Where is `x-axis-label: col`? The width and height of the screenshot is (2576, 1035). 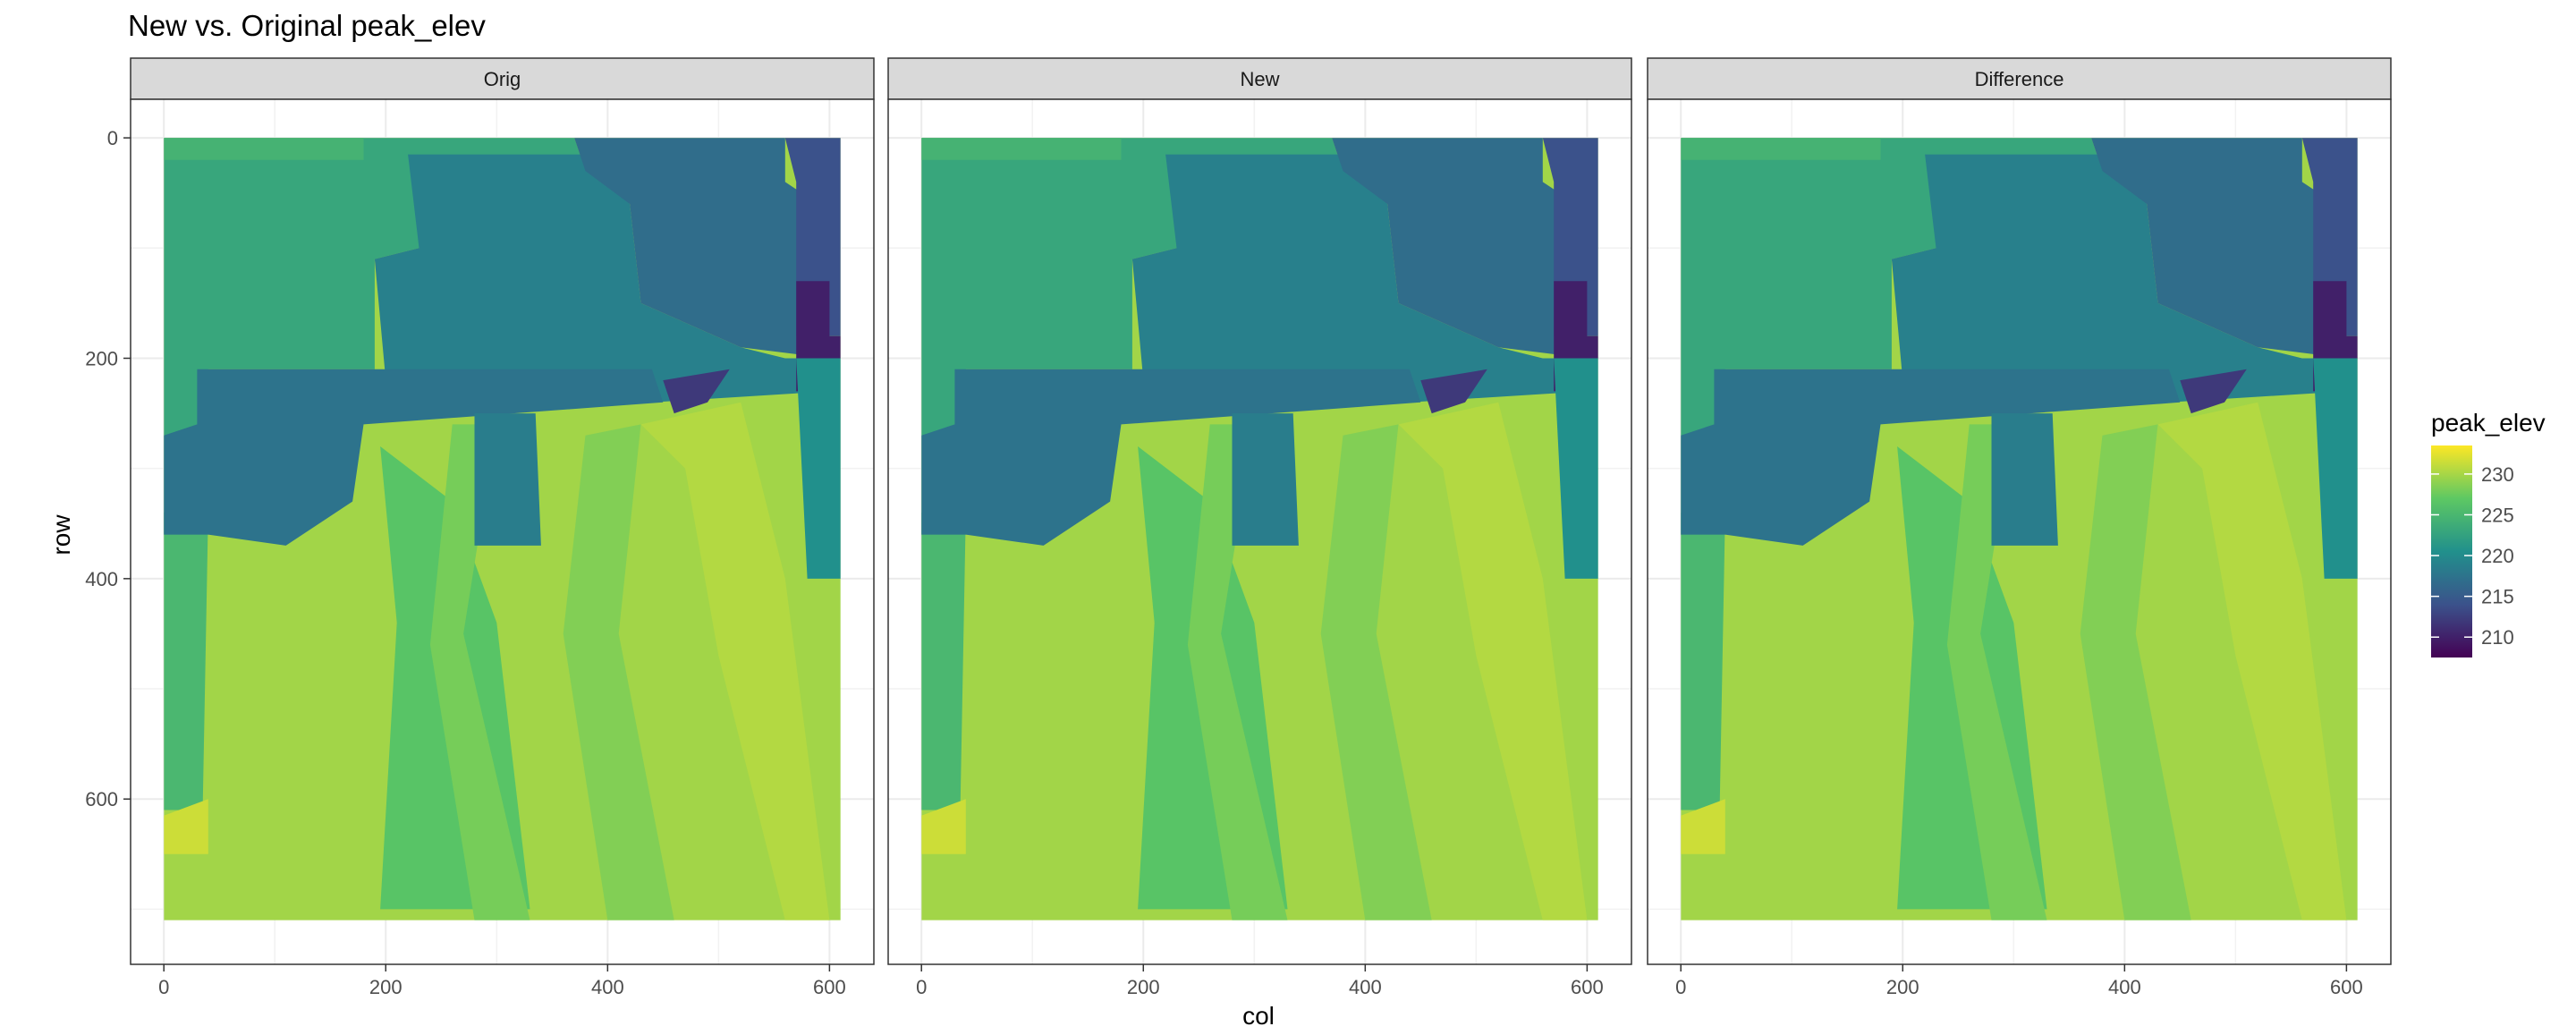 x-axis-label: col is located at coordinates (1258, 1016).